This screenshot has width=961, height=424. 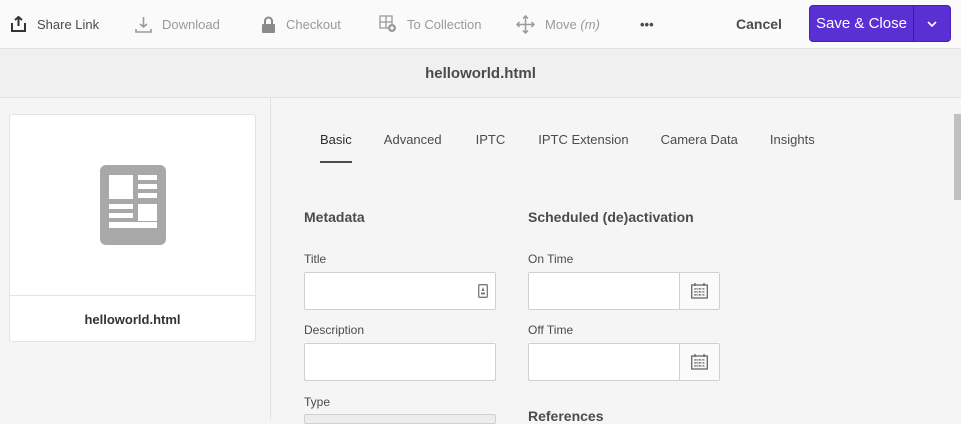 What do you see at coordinates (268, 24) in the screenshot?
I see `lock-icon` at bounding box center [268, 24].